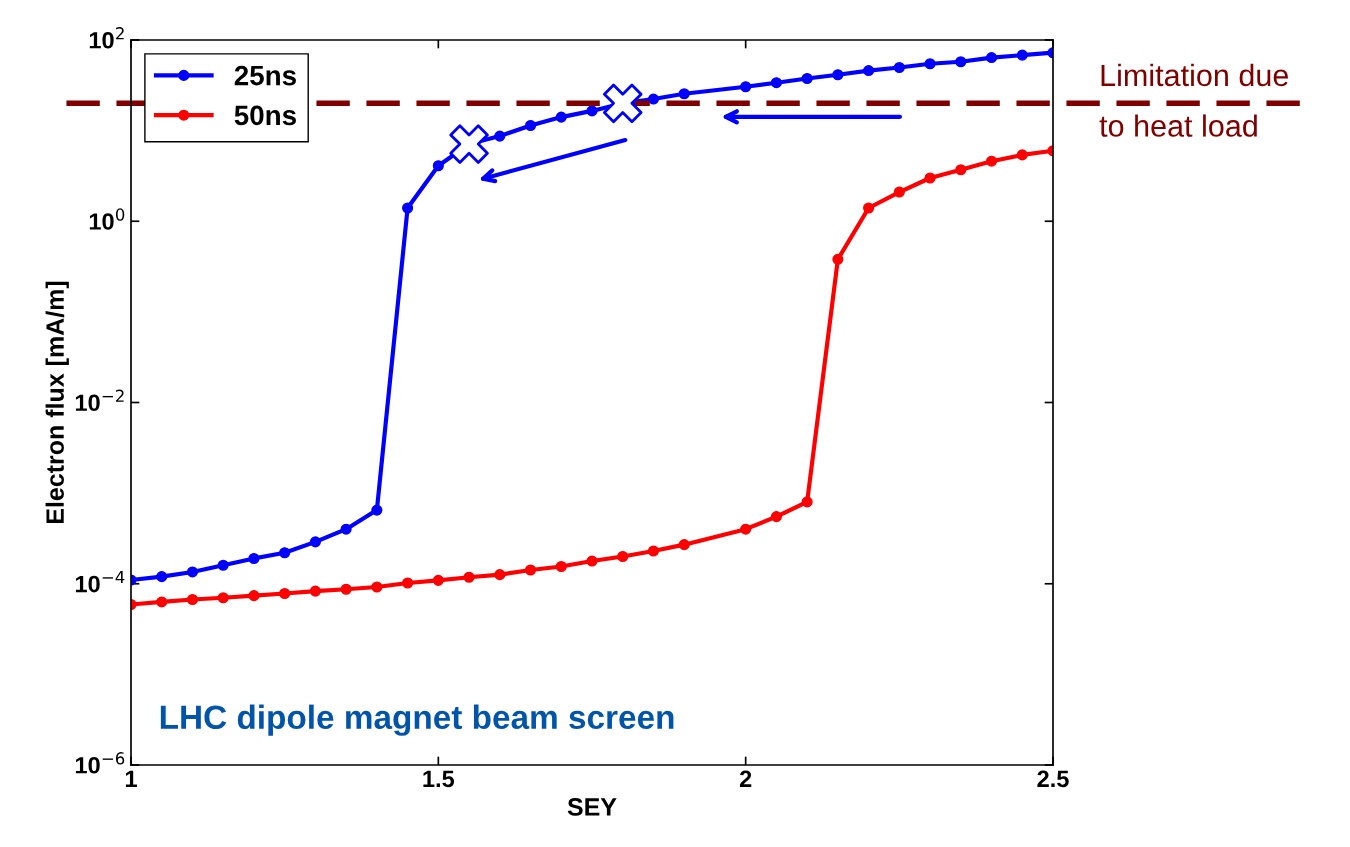 This screenshot has height=847, width=1350. Describe the element at coordinates (265, 115) in the screenshot. I see `legend-label: 50ns` at that location.